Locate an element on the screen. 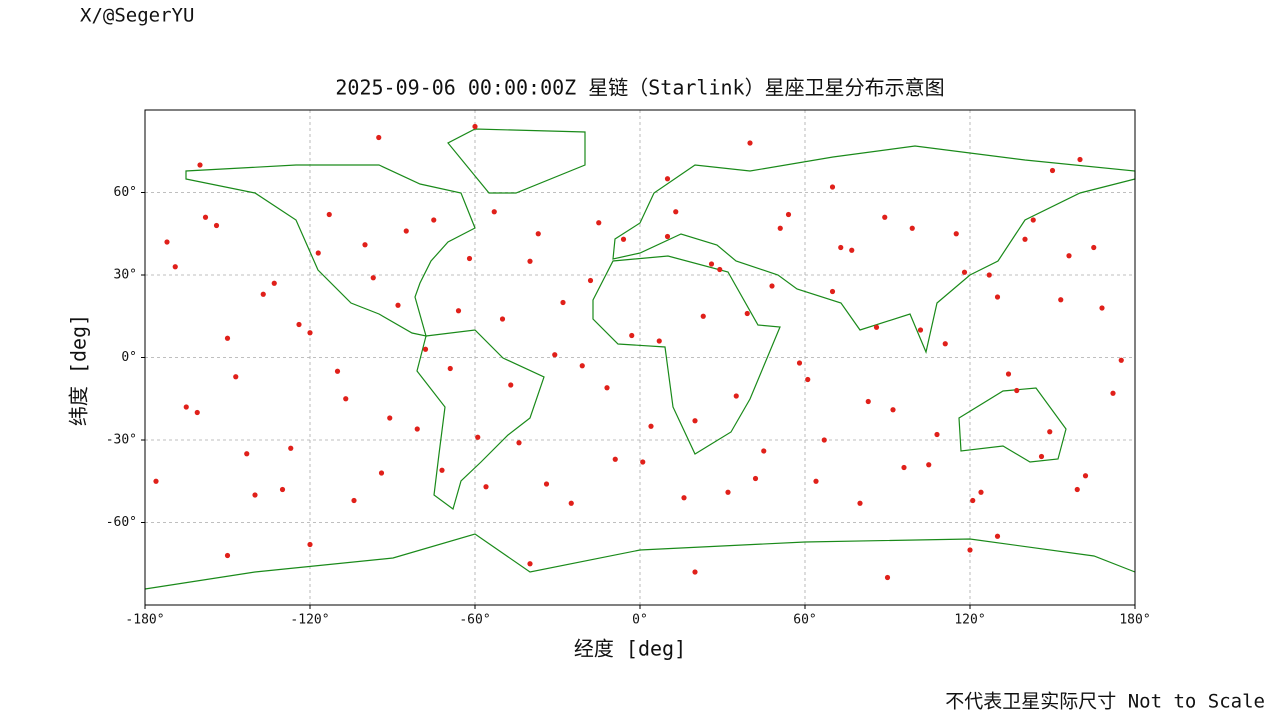  watermark: X/@SegerYU is located at coordinates (137, 16).